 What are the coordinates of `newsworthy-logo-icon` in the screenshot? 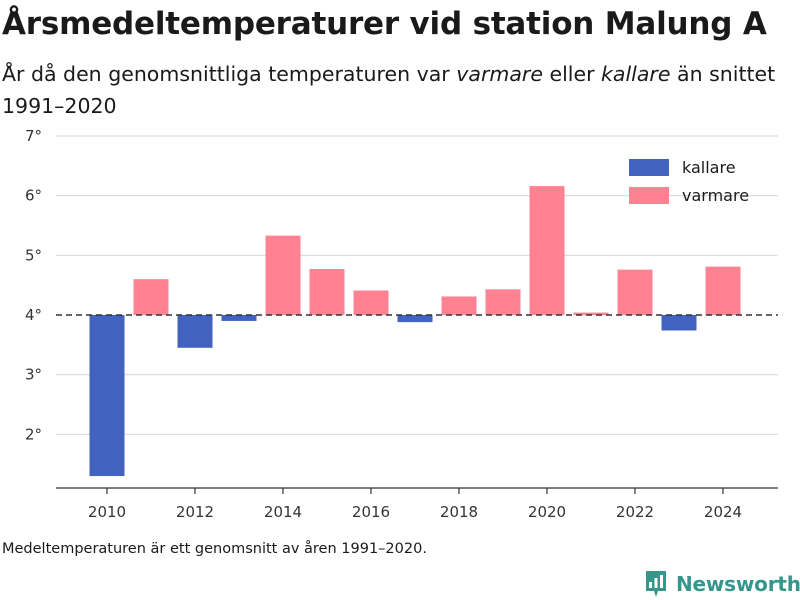 It's located at (656, 584).